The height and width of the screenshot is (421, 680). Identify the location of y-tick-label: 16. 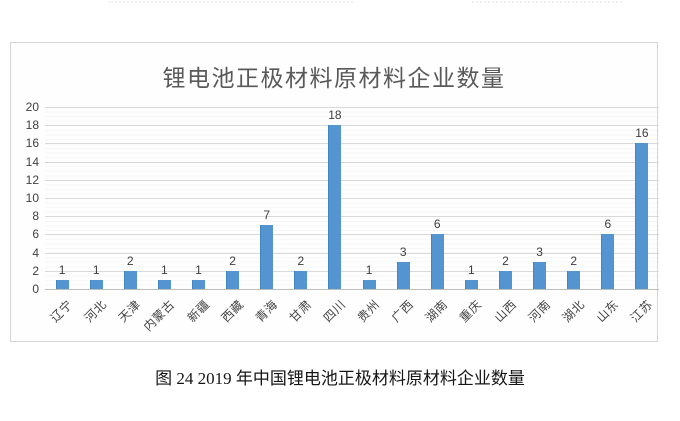
(32, 143).